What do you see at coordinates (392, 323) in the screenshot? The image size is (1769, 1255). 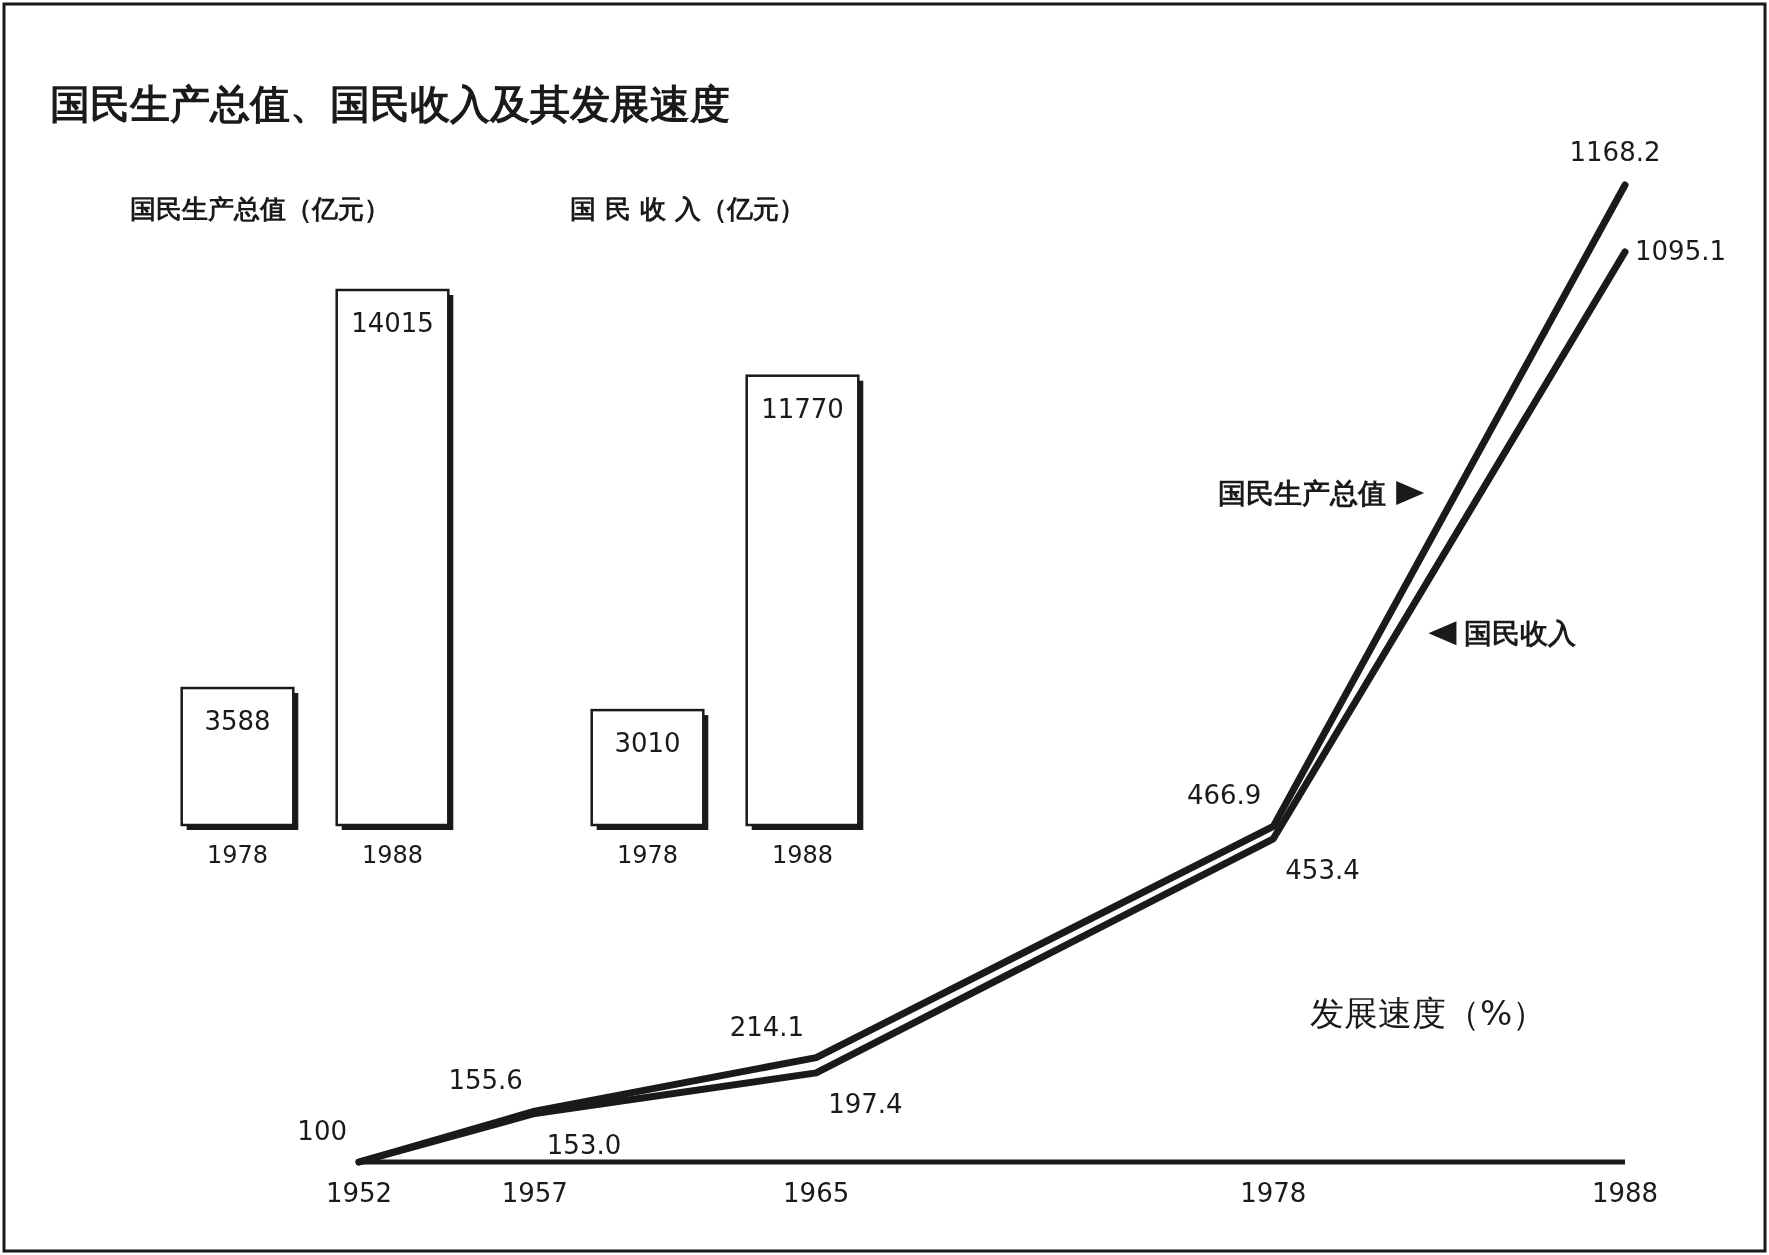 I see `data-label: 14015` at bounding box center [392, 323].